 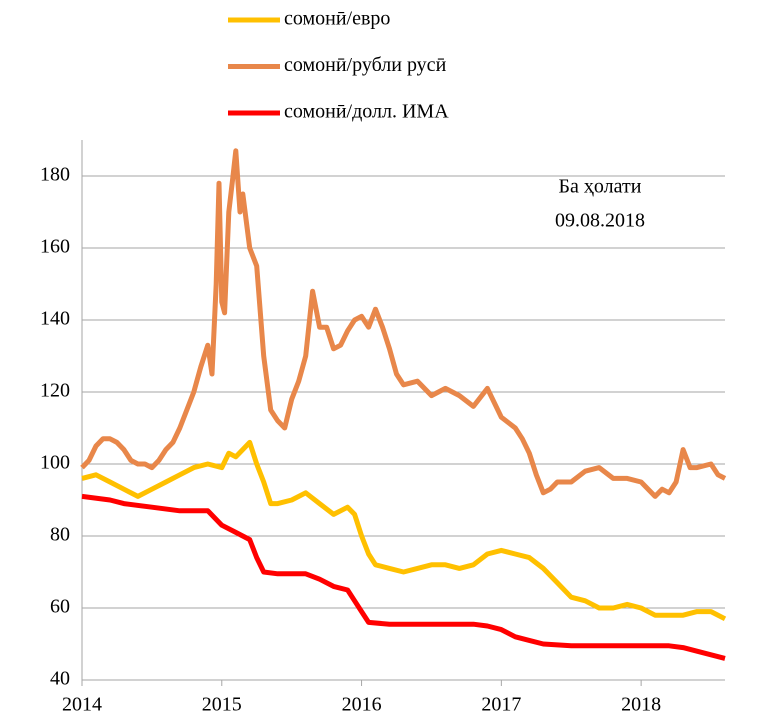 What do you see at coordinates (55, 247) in the screenshot?
I see `y-tick-label: 160` at bounding box center [55, 247].